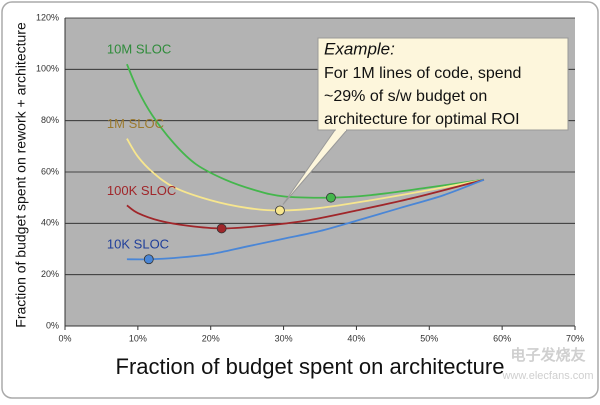 The width and height of the screenshot is (600, 405). What do you see at coordinates (47, 69) in the screenshot?
I see `y-tick-label: 100%` at bounding box center [47, 69].